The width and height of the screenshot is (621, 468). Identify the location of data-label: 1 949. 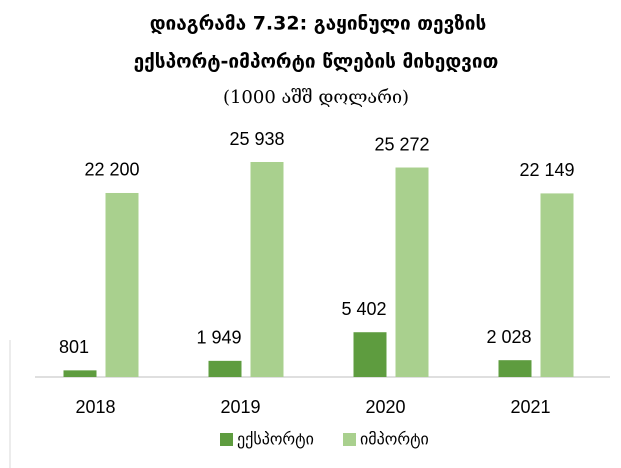
(218, 338).